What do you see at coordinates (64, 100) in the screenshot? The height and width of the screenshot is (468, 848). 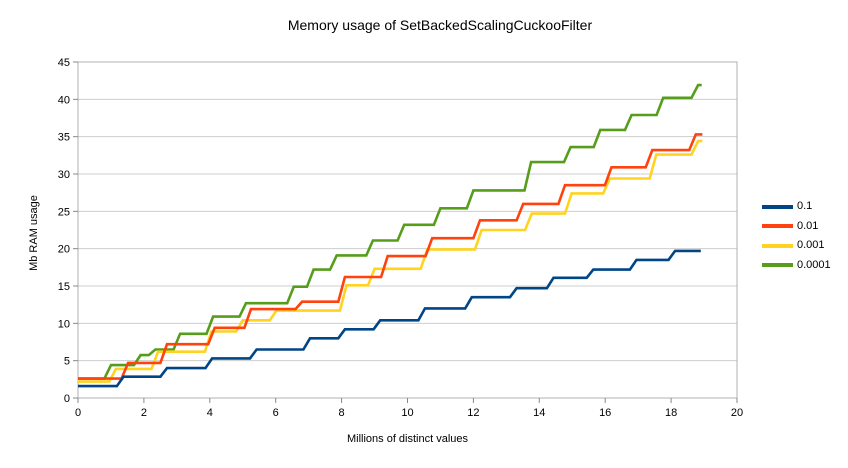 I see `y-tick-label-40: 40` at bounding box center [64, 100].